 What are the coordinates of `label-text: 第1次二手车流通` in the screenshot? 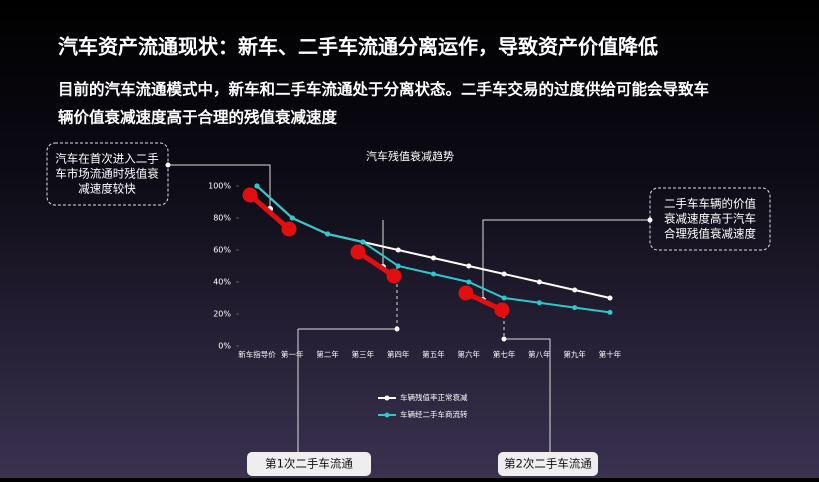 It's located at (309, 464).